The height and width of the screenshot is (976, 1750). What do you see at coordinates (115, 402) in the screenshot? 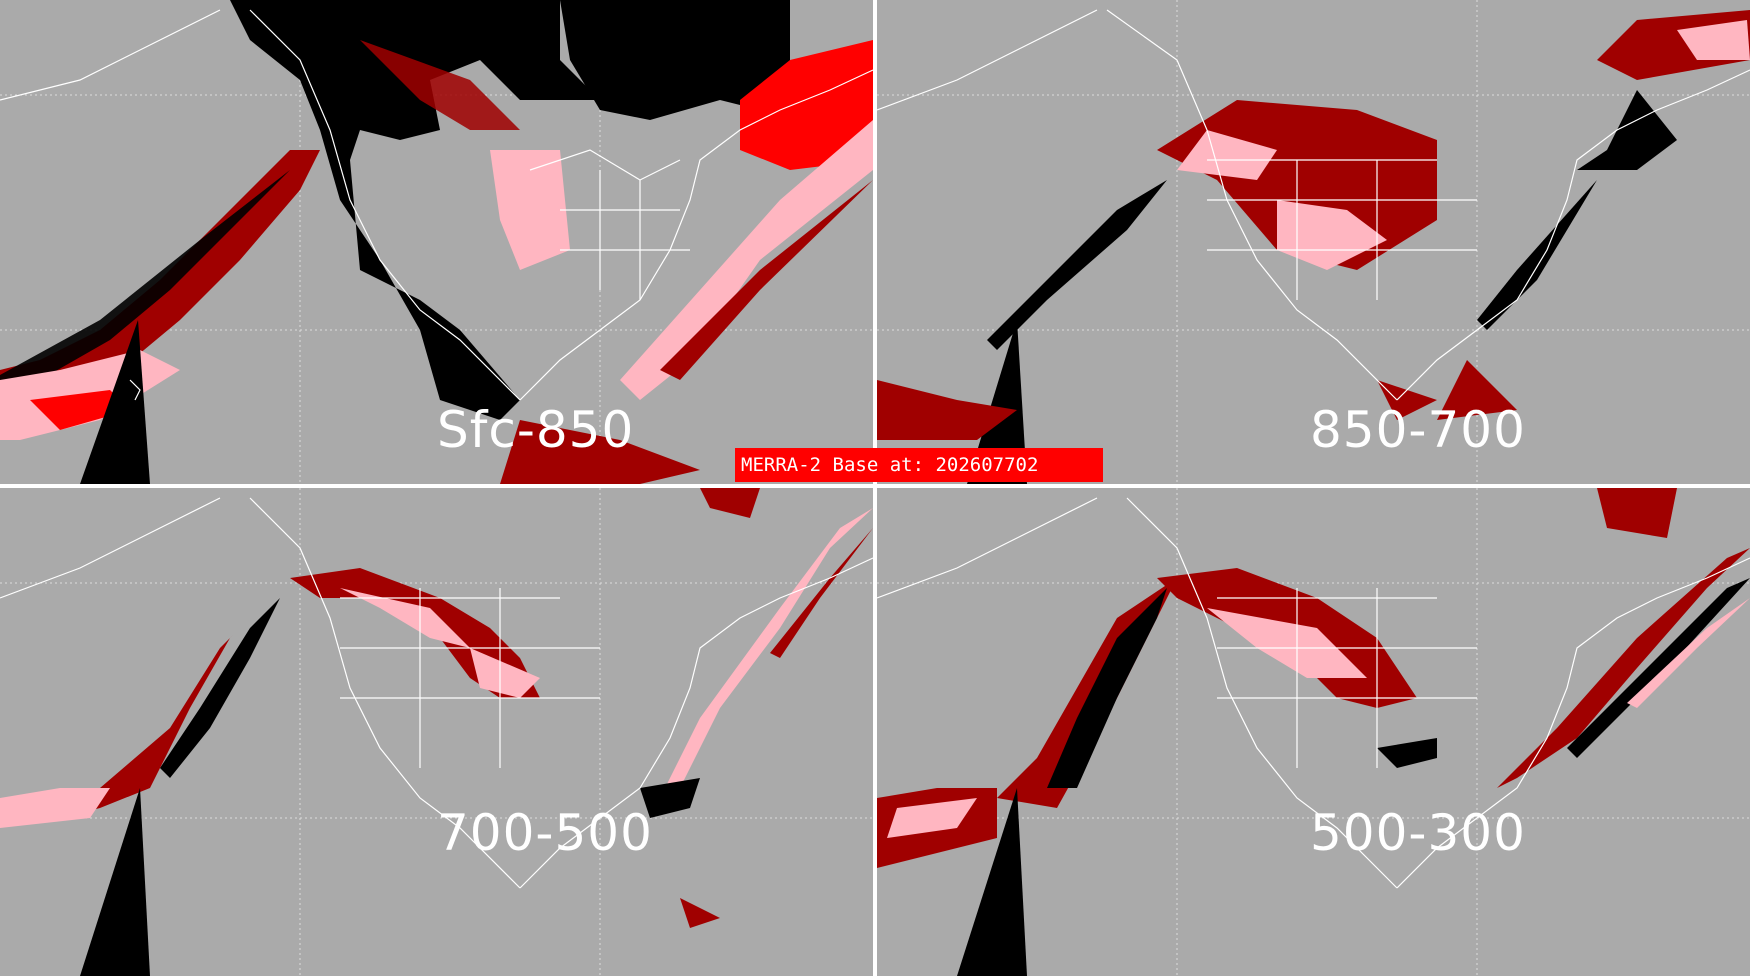
I see `satellite-swath` at bounding box center [115, 402].